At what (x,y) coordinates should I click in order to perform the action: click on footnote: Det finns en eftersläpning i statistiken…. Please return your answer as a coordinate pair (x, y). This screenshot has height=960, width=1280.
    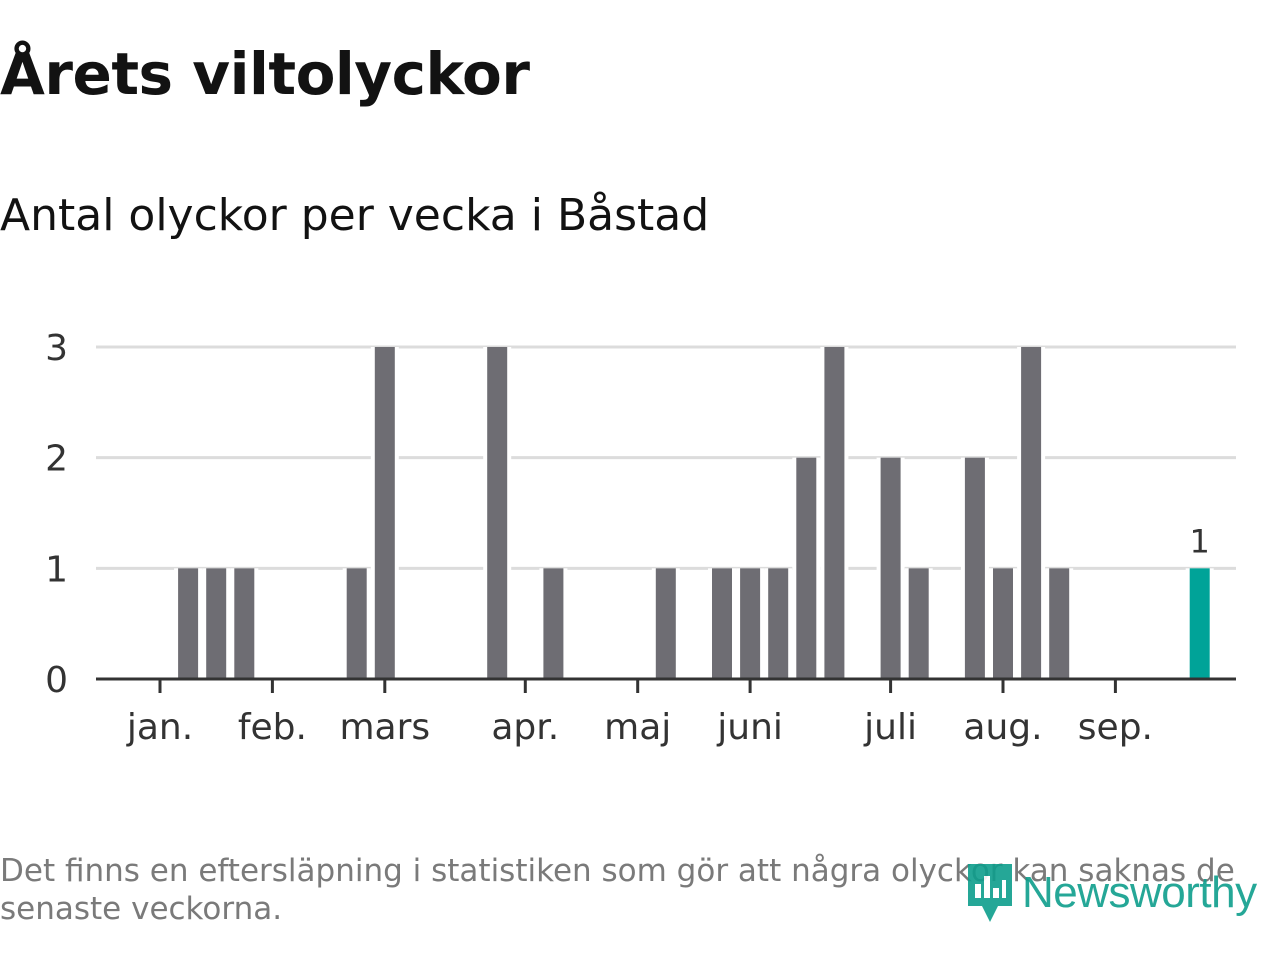
    Looking at the image, I should click on (617, 890).